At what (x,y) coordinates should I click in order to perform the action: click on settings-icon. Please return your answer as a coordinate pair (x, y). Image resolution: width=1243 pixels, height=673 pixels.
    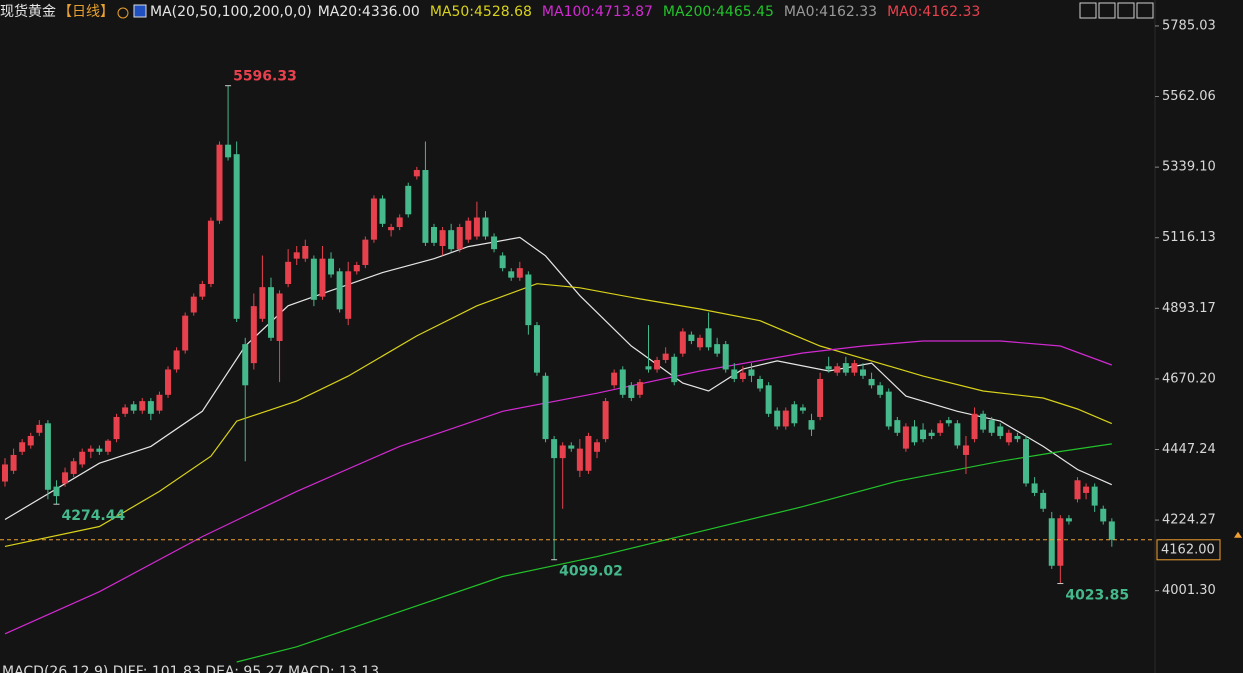
    Looking at the image, I should click on (123, 13).